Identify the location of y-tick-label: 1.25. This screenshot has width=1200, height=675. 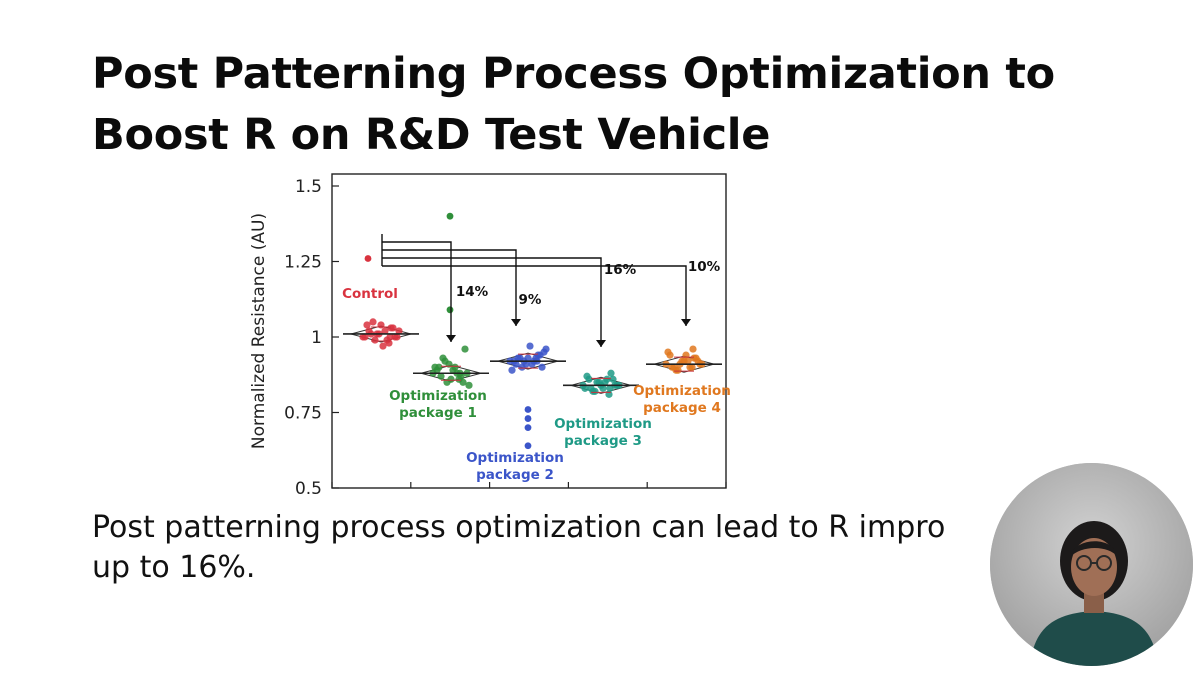
(303, 263).